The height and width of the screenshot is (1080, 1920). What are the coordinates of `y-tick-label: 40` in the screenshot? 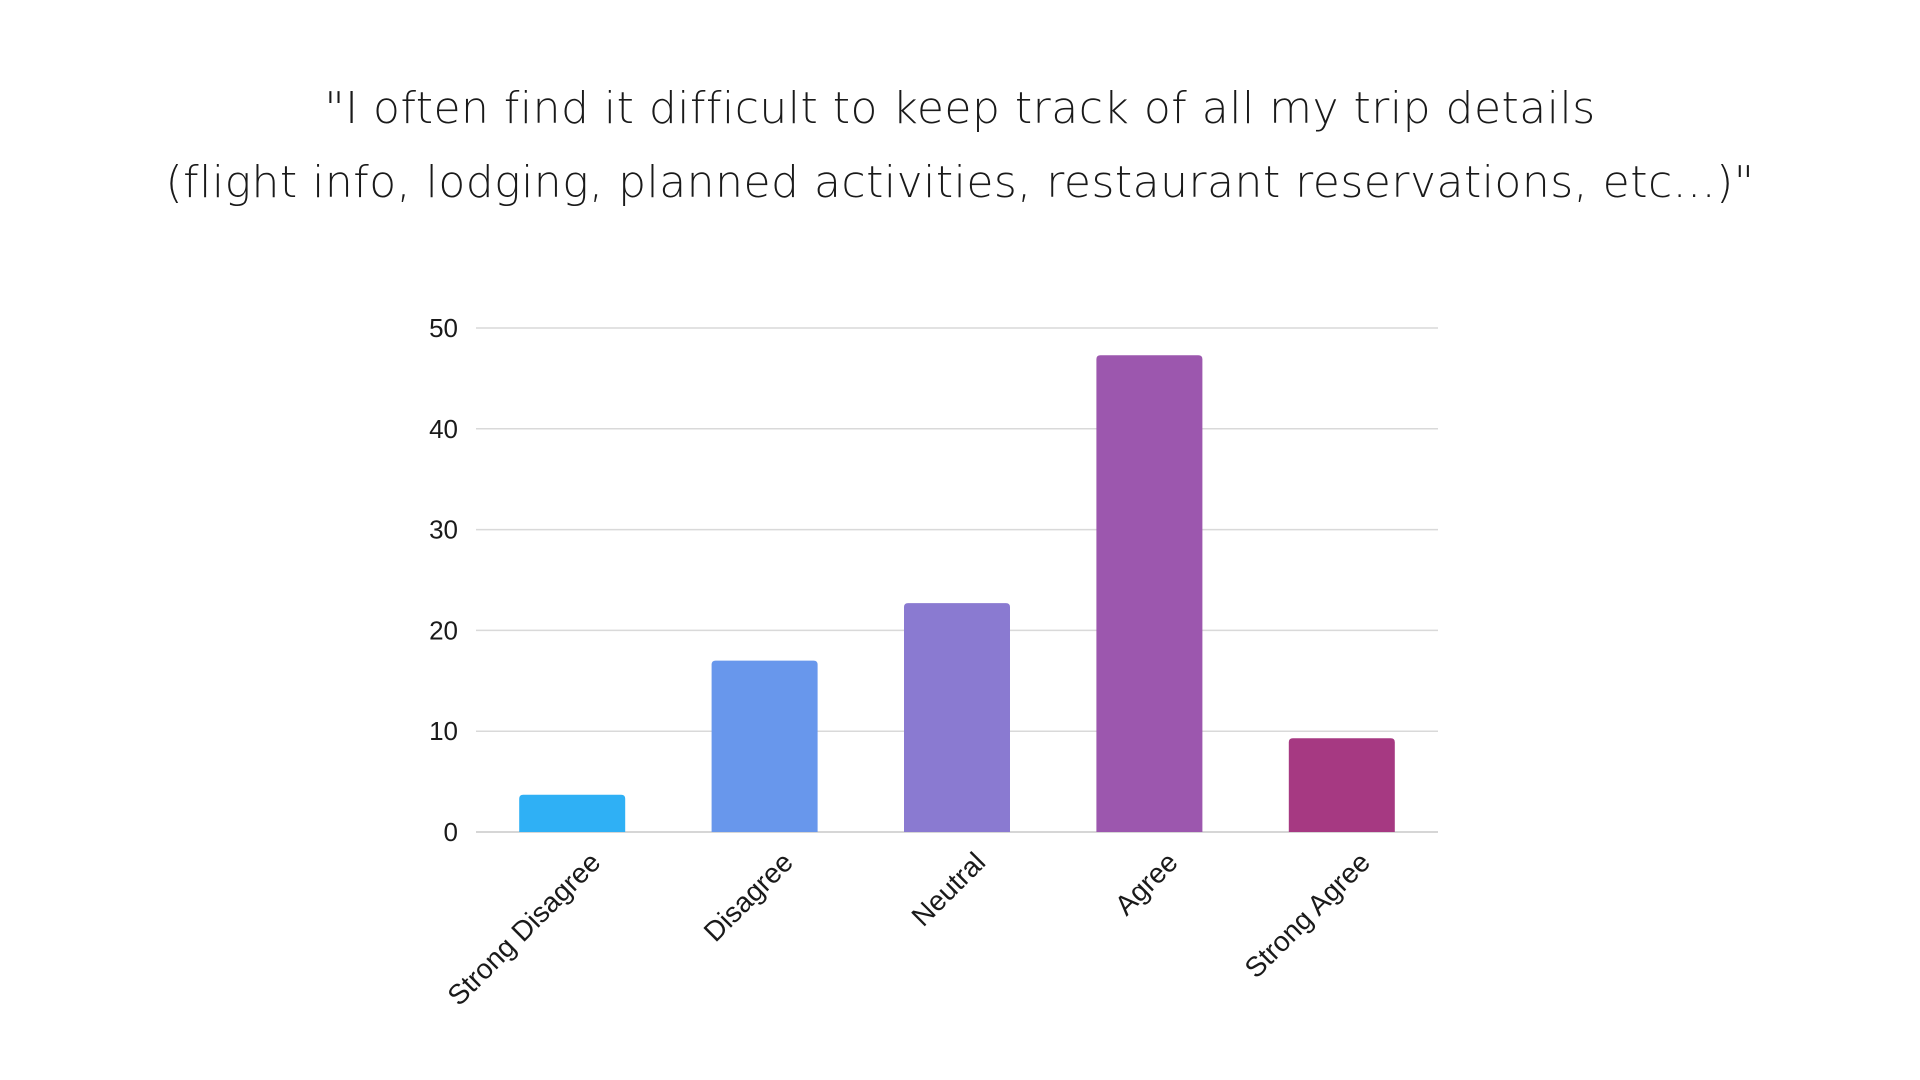 It's located at (443, 429).